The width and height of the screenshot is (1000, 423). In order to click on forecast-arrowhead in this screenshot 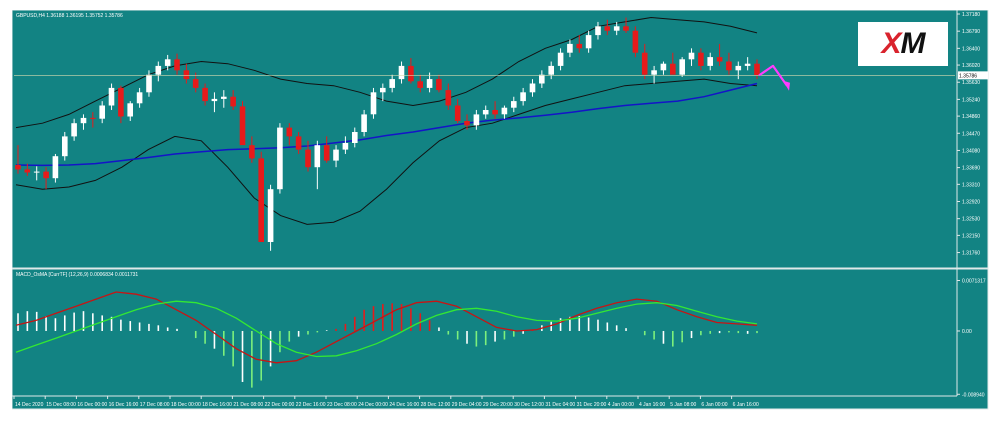, I will do `click(786, 85)`.